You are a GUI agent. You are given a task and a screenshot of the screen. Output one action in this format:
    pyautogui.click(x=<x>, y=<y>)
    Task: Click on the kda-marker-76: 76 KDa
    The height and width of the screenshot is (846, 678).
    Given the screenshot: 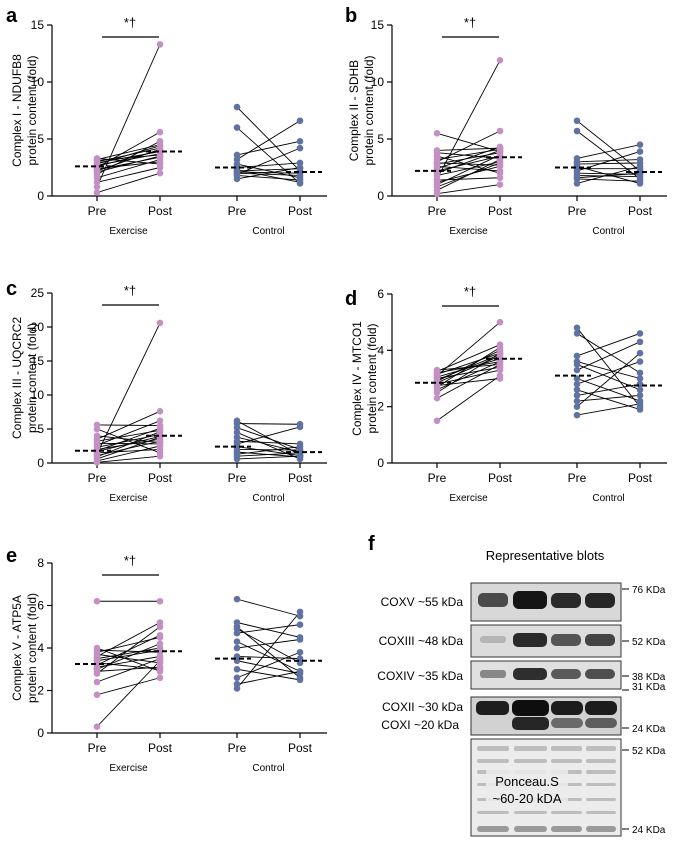 What is the action you would take?
    pyautogui.click(x=649, y=590)
    